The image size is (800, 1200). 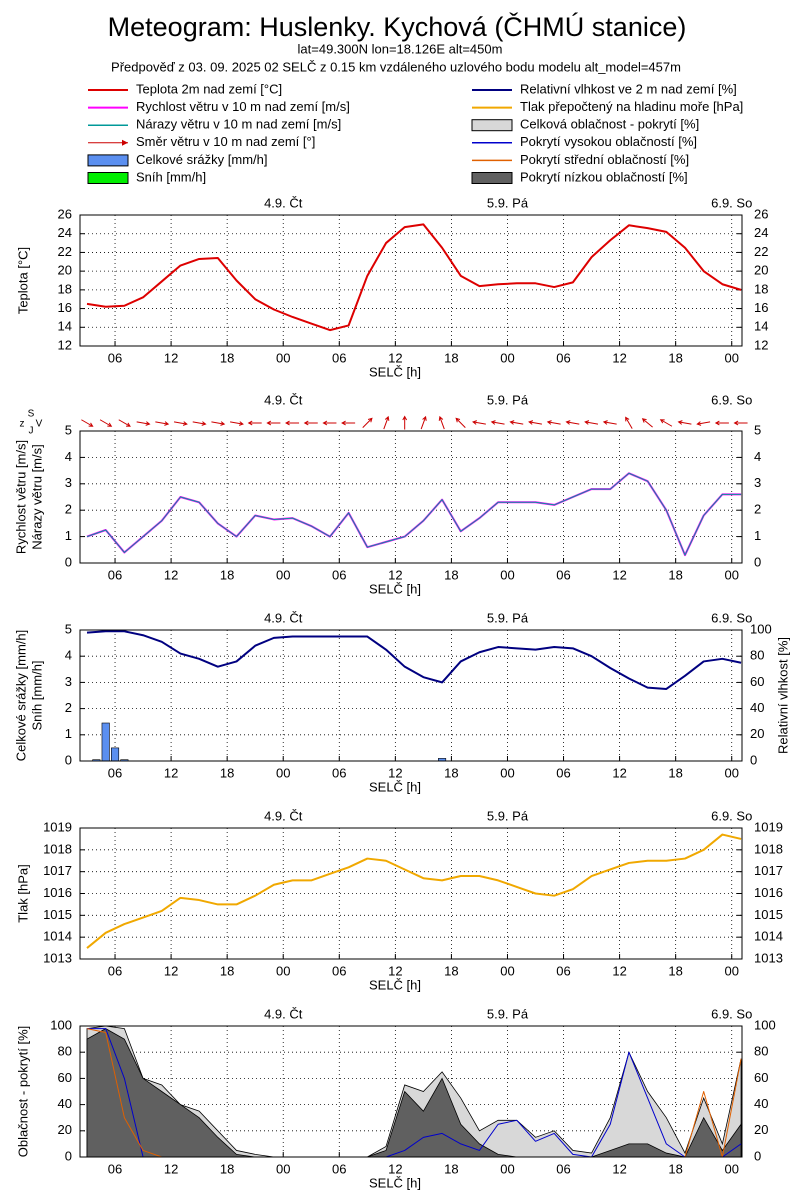 I want to click on y2-tick-label: 20, so click(x=757, y=733).